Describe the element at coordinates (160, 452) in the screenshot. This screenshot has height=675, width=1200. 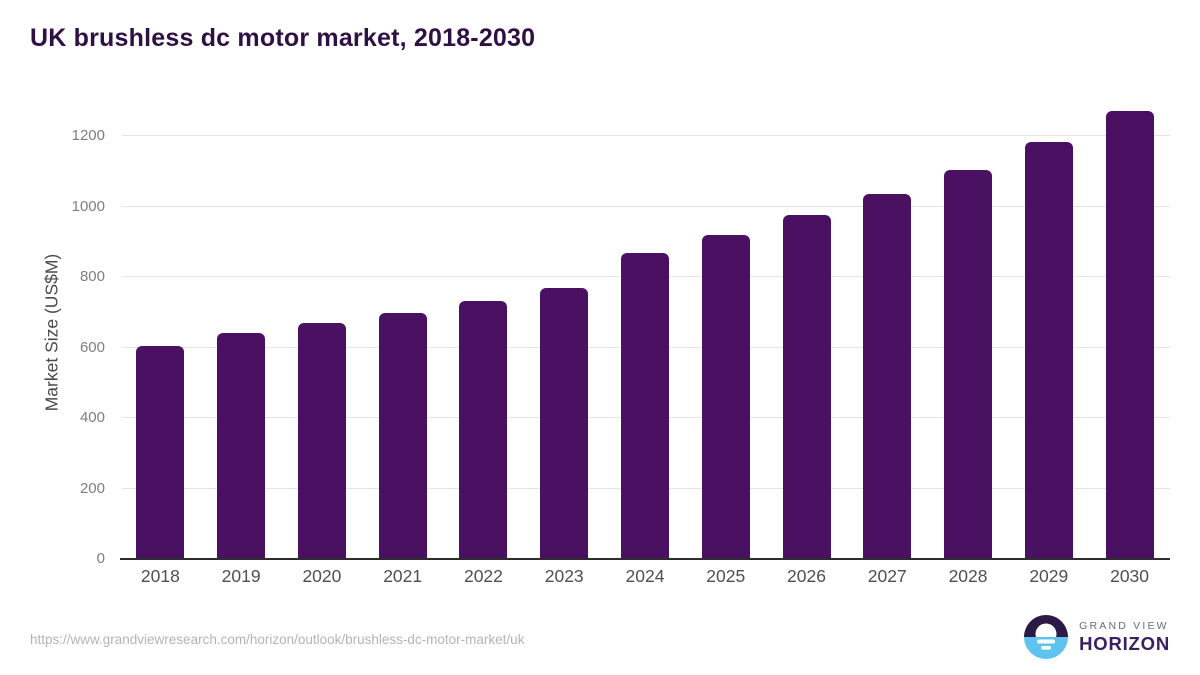
I see `bar-2018` at that location.